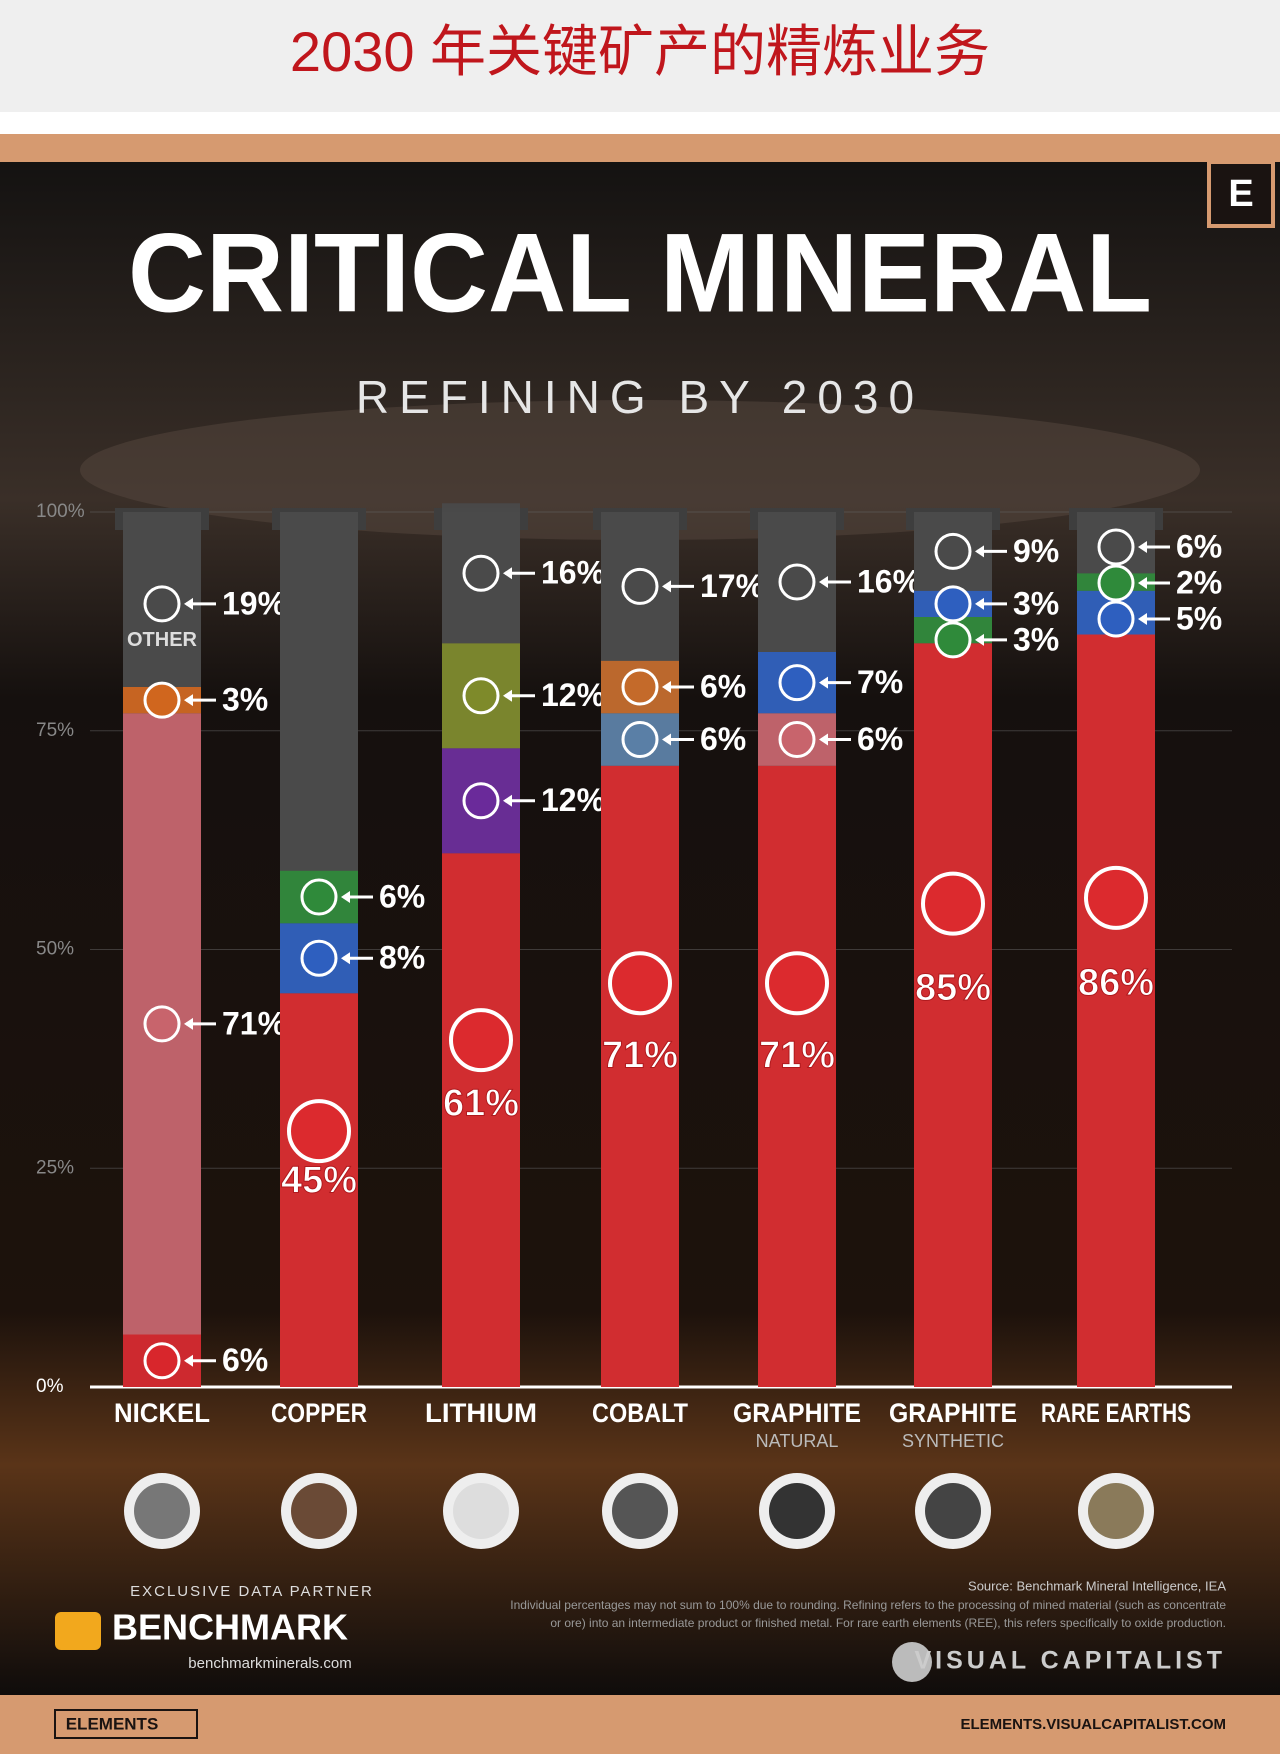 This screenshot has width=1280, height=1759. Describe the element at coordinates (797, 1413) in the screenshot. I see `x-tick-label: GRAPHITE` at that location.